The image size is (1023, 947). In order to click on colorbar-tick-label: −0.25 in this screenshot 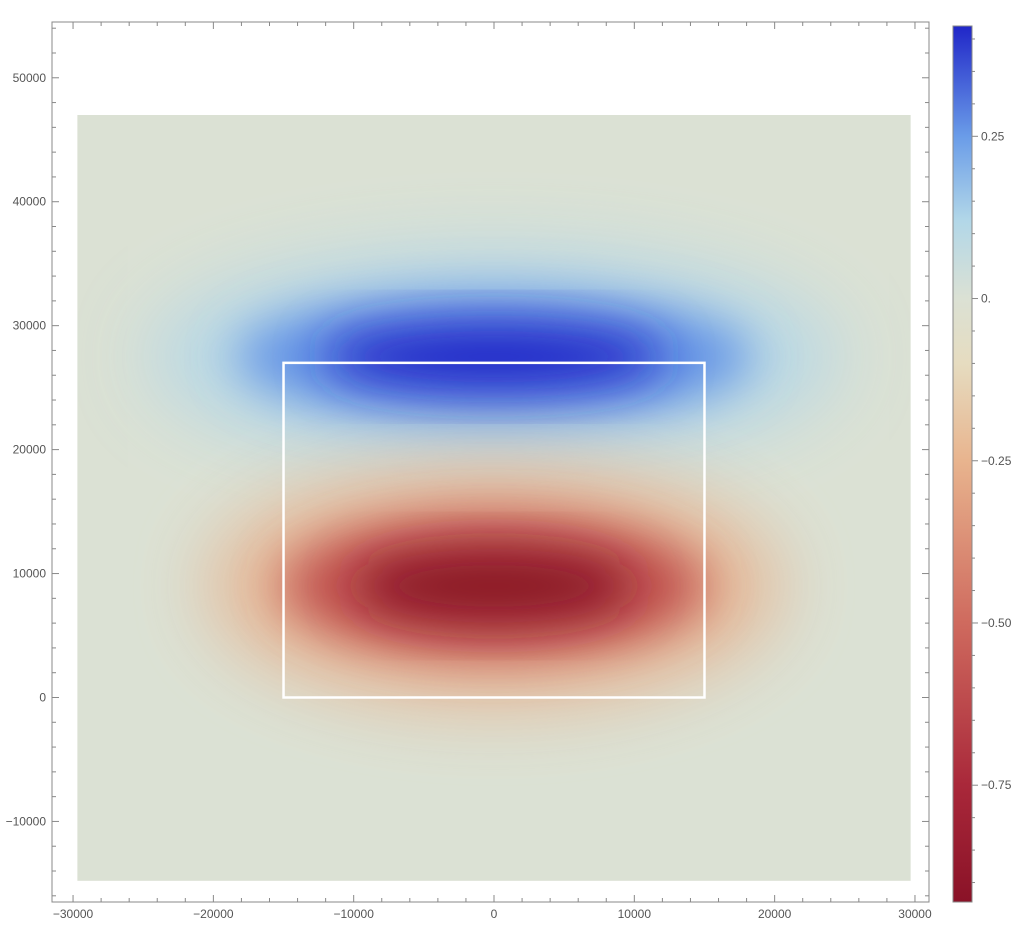, I will do `click(996, 461)`.